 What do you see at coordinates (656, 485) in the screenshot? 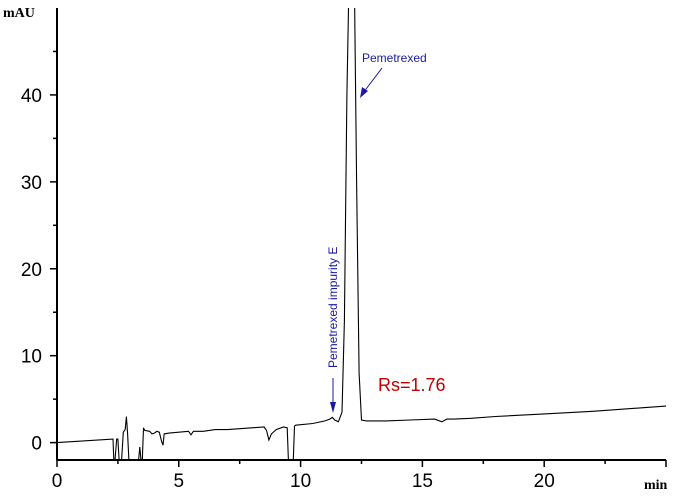
I see `x-axis-unit: min` at bounding box center [656, 485].